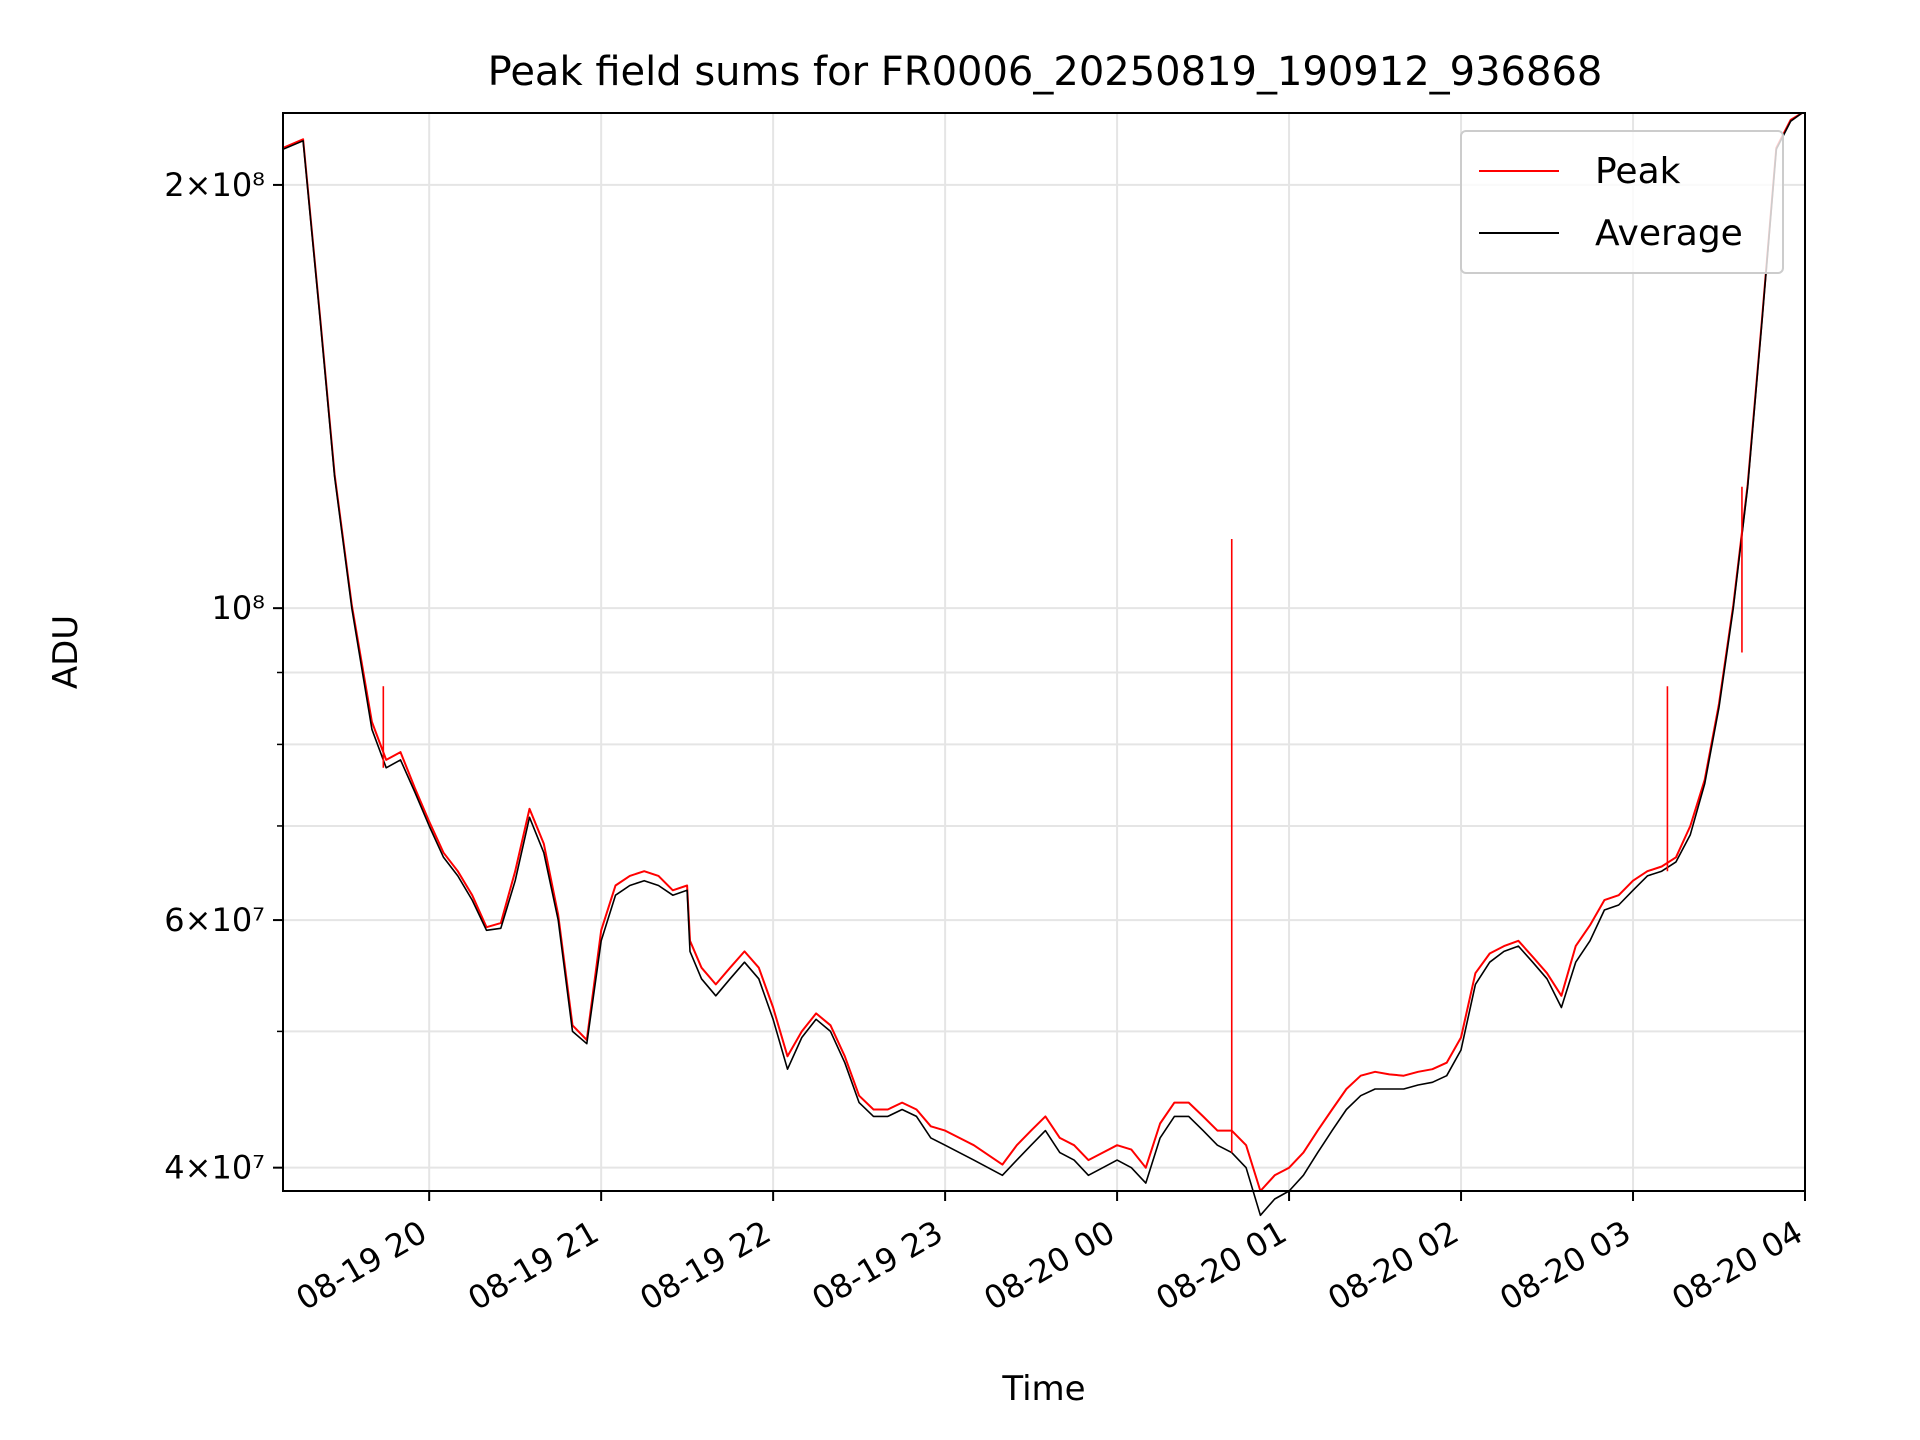 The height and width of the screenshot is (1440, 1920). I want to click on legend: Peak Average, so click(1622, 202).